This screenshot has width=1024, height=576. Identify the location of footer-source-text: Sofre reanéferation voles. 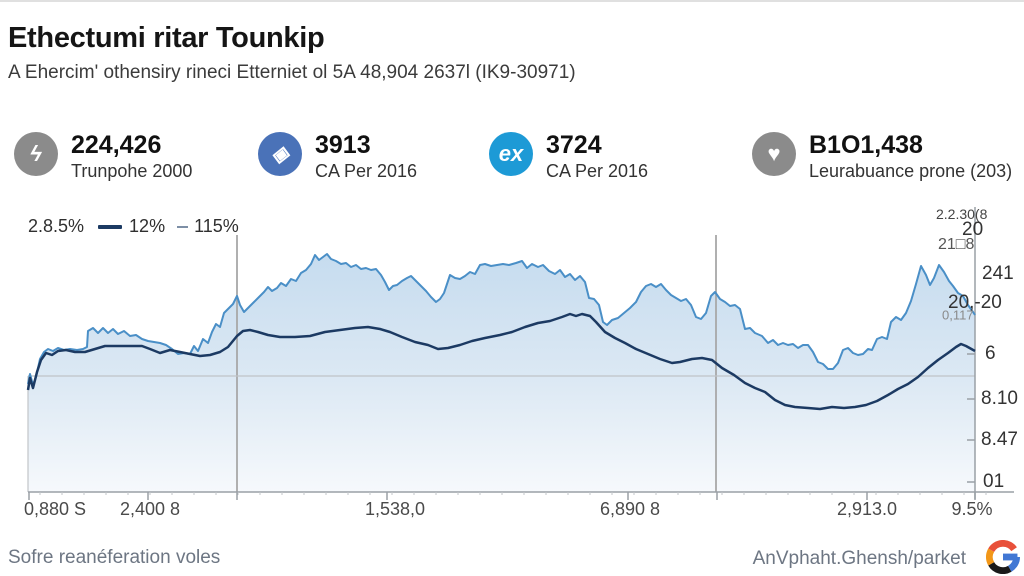
(114, 557).